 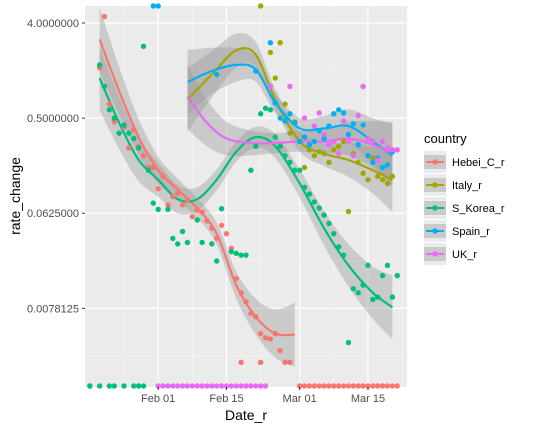 What do you see at coordinates (368, 399) in the screenshot?
I see `x-tick-label: Mar 15` at bounding box center [368, 399].